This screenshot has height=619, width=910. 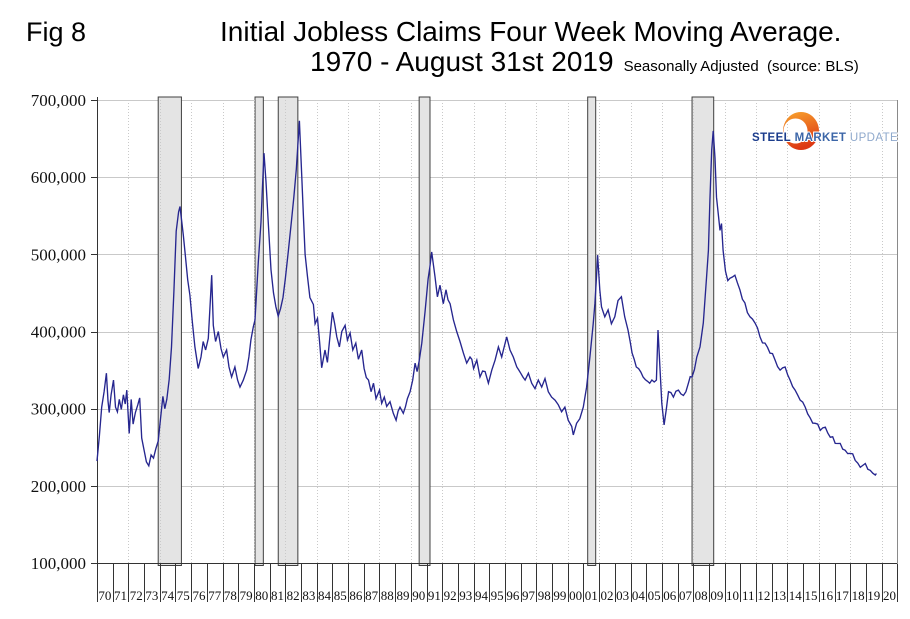 I want to click on x-axis-label: 70, so click(x=104, y=595).